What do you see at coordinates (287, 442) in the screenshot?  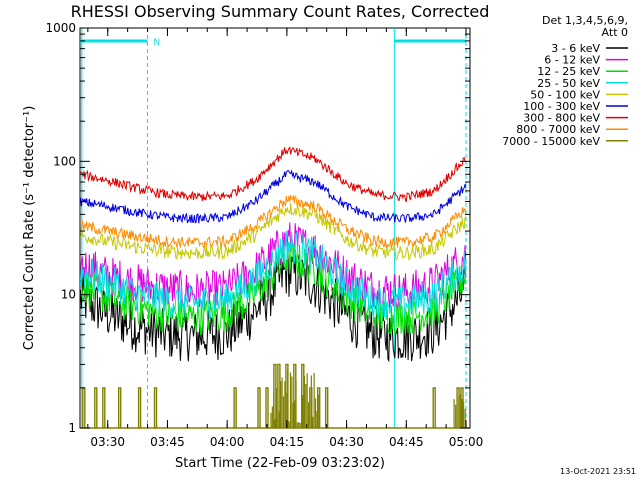 I see `x-tick-label: 04:15` at bounding box center [287, 442].